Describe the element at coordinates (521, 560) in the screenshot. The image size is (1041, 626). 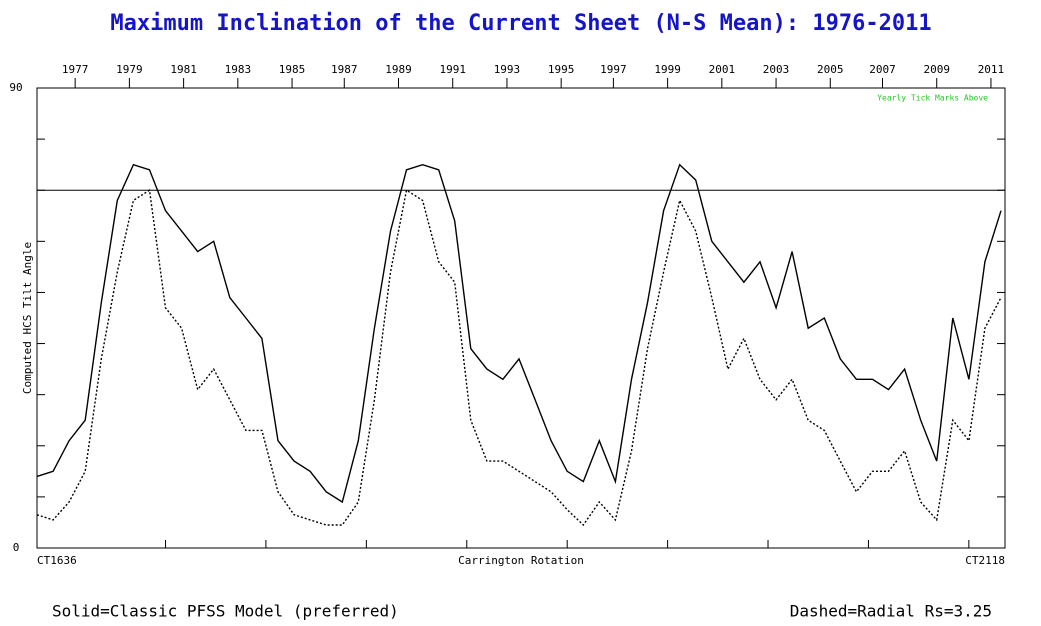
I see `x-axis-label: Carrington Rotation` at that location.